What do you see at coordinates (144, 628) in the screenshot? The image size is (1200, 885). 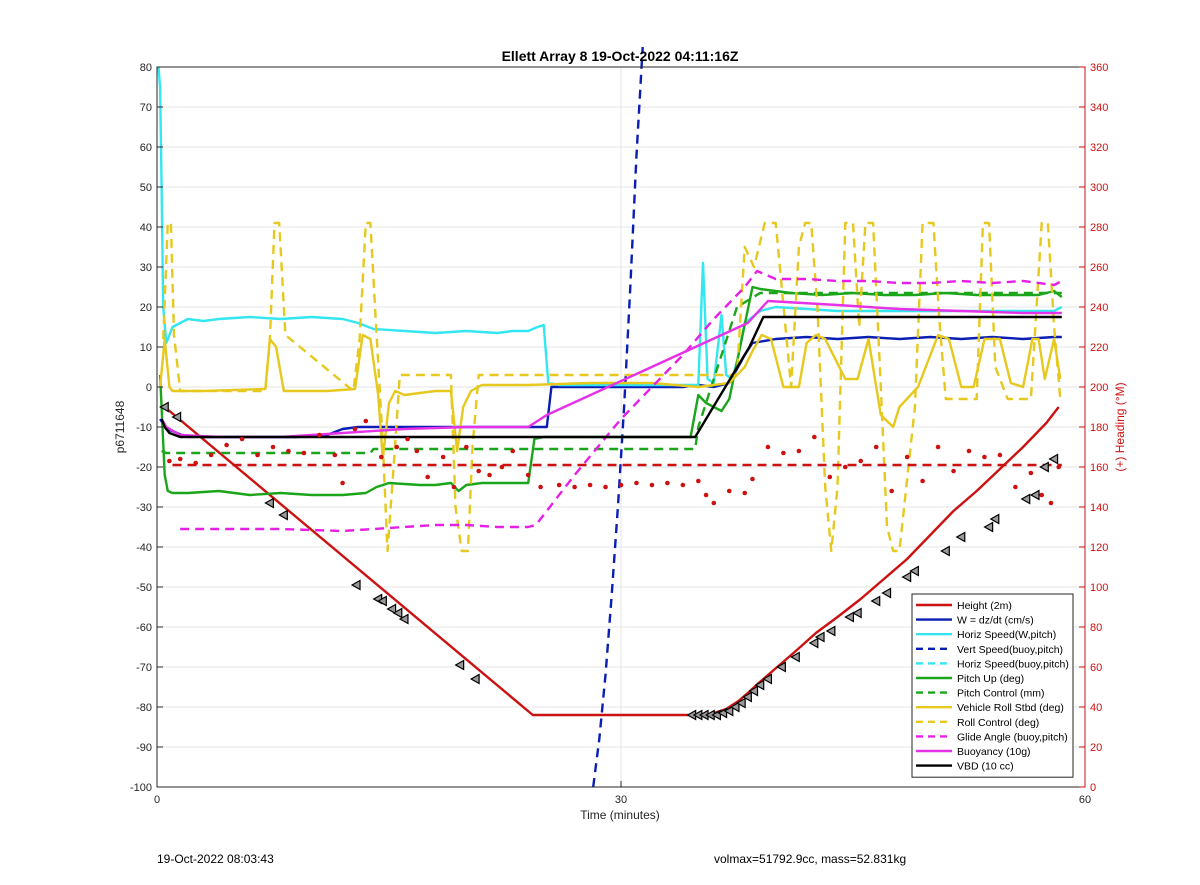 I see `y-tick-label: -60` at bounding box center [144, 628].